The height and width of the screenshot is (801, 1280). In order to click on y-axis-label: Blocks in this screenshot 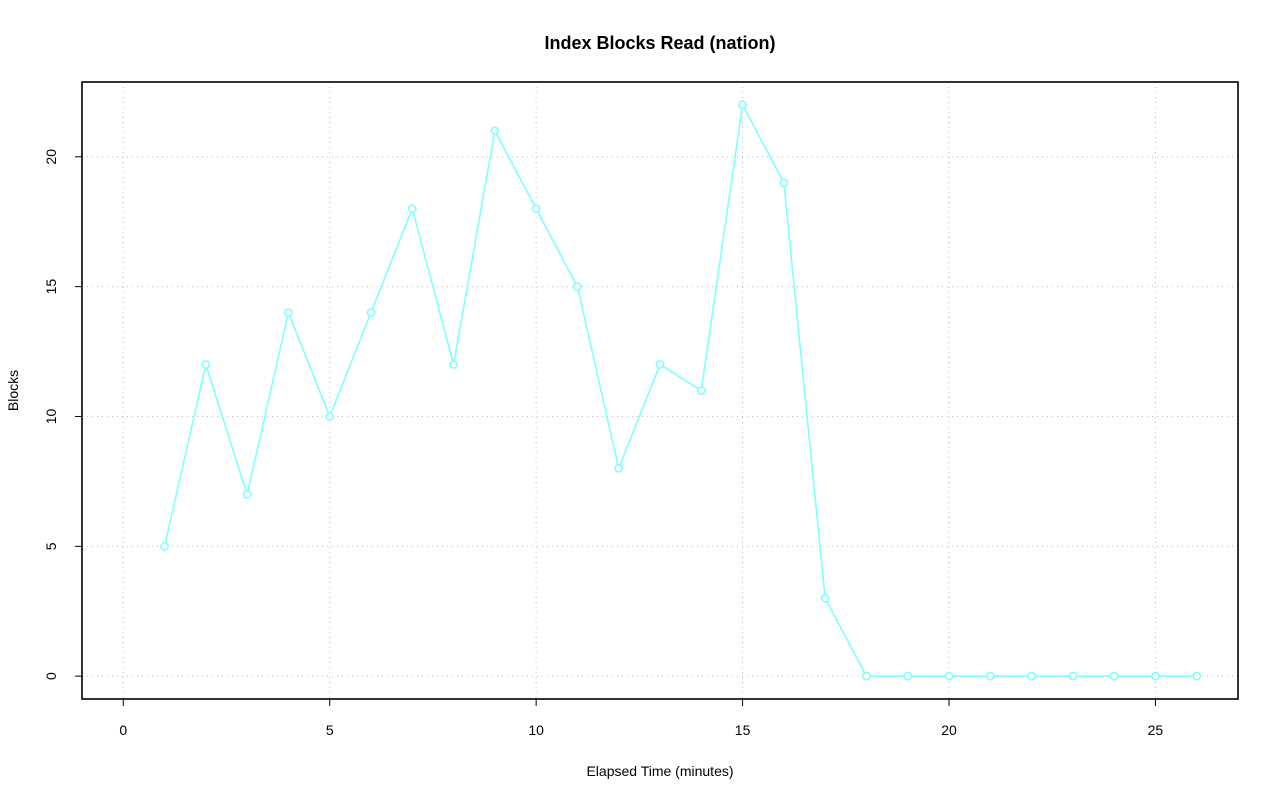, I will do `click(13, 390)`.